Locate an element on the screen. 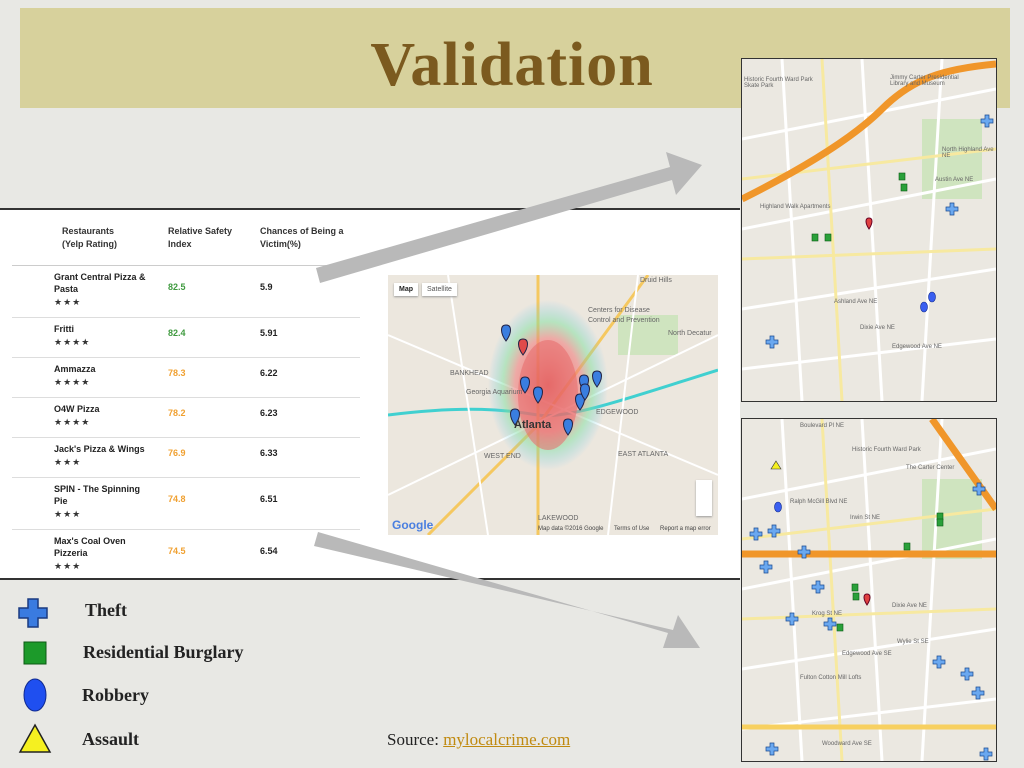 Image resolution: width=1024 pixels, height=768 pixels. map-label: Historic Fourth Ward Park Skate Park is located at coordinates (778, 83).